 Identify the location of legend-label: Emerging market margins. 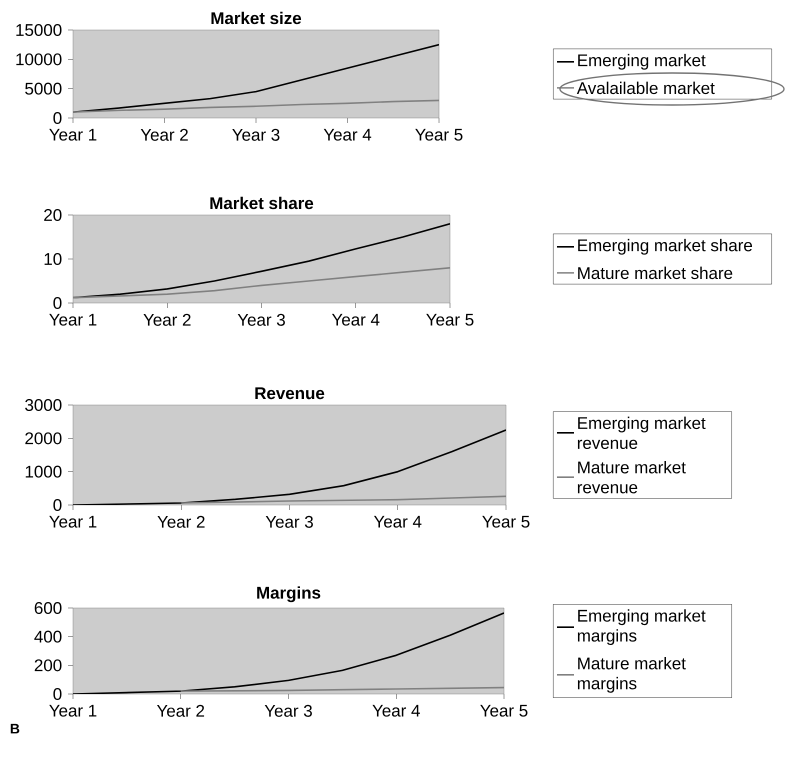
(642, 627).